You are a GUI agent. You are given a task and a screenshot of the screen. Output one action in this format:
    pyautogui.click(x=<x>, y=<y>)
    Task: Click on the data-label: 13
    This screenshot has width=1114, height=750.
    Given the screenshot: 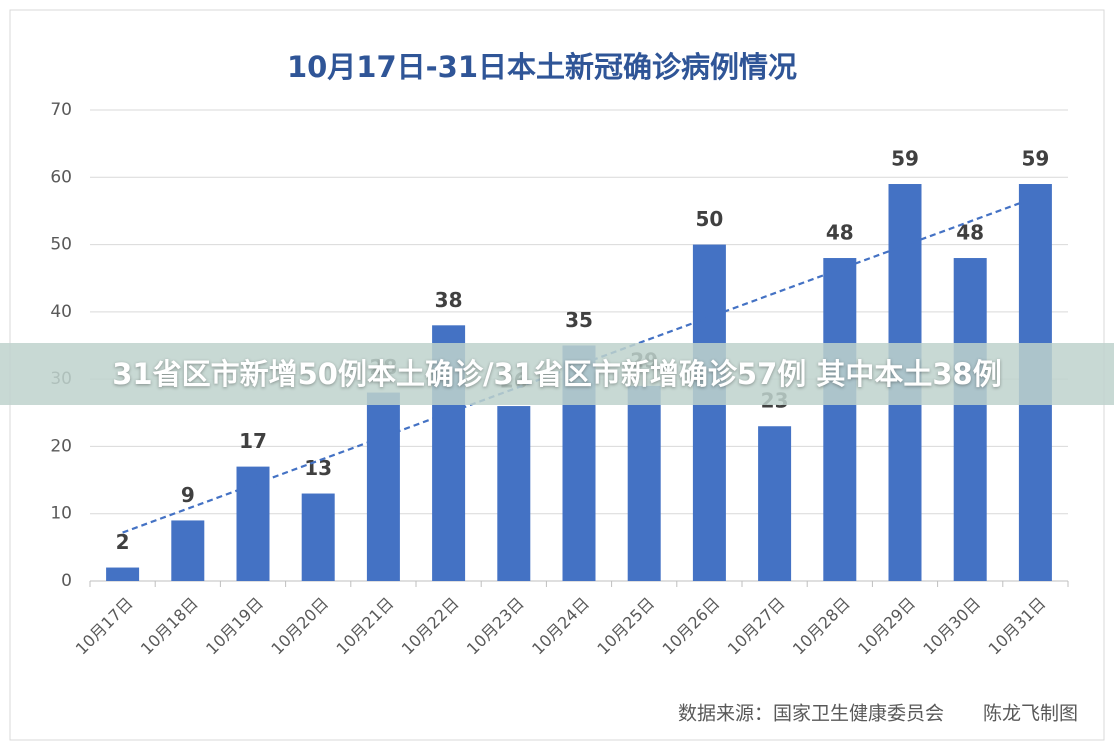 What is the action you would take?
    pyautogui.click(x=318, y=468)
    